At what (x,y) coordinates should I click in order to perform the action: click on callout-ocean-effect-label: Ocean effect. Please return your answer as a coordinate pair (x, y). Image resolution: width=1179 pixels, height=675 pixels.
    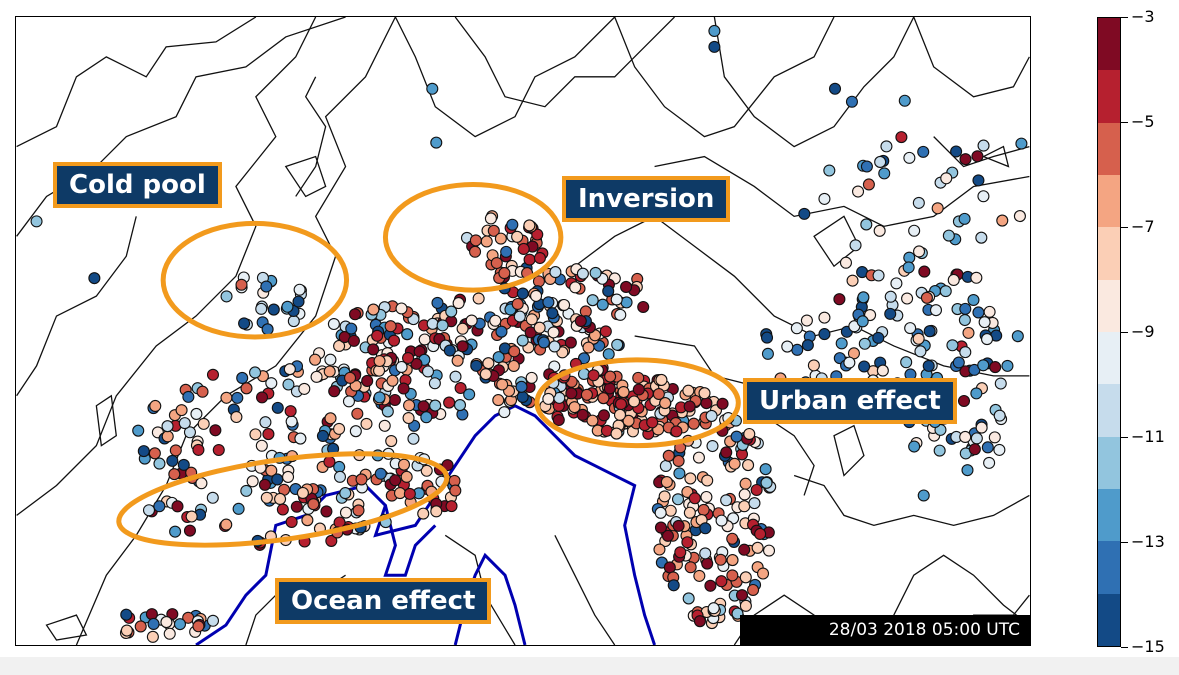
    Looking at the image, I should click on (383, 601).